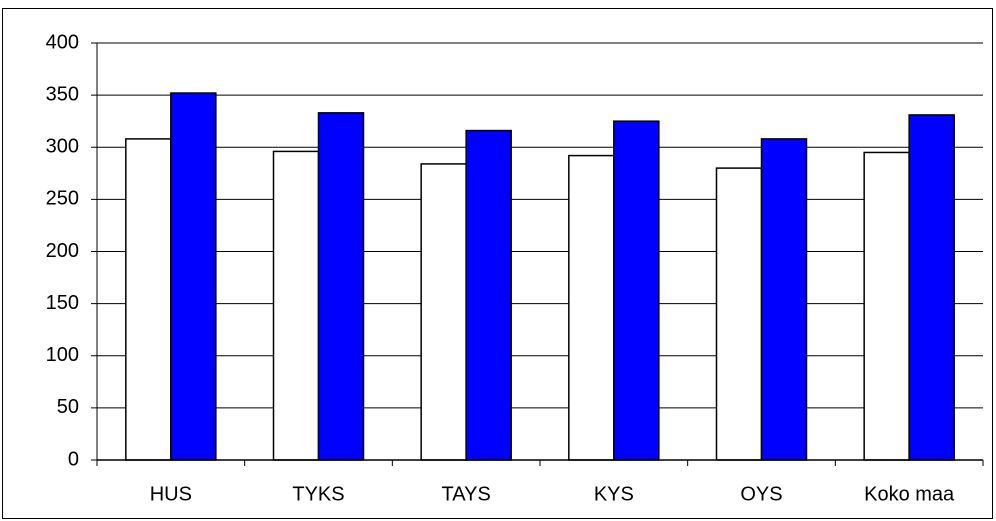  I want to click on y-tick-label: 150, so click(62, 303).